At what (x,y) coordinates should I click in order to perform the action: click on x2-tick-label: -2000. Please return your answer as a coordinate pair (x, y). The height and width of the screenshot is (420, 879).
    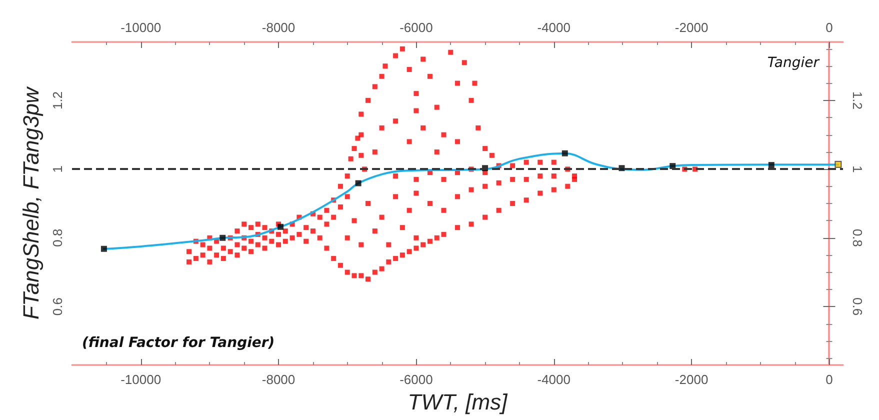
    Looking at the image, I should click on (691, 27).